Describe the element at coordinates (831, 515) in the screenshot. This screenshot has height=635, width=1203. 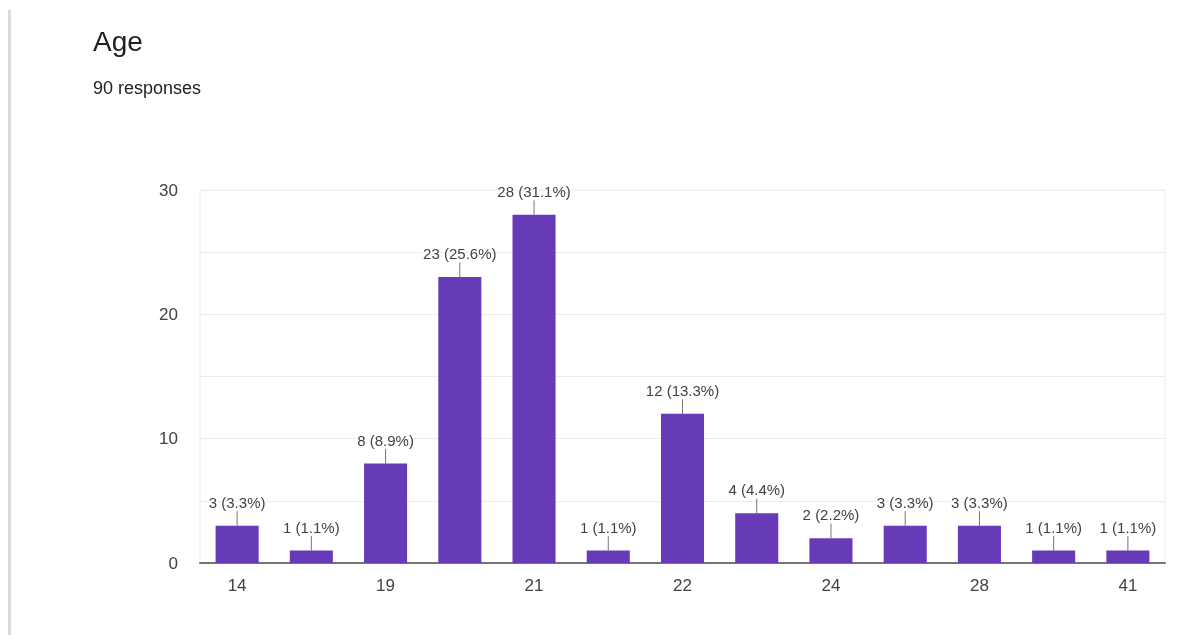
I see `data-label: 2 (2.2%)` at that location.